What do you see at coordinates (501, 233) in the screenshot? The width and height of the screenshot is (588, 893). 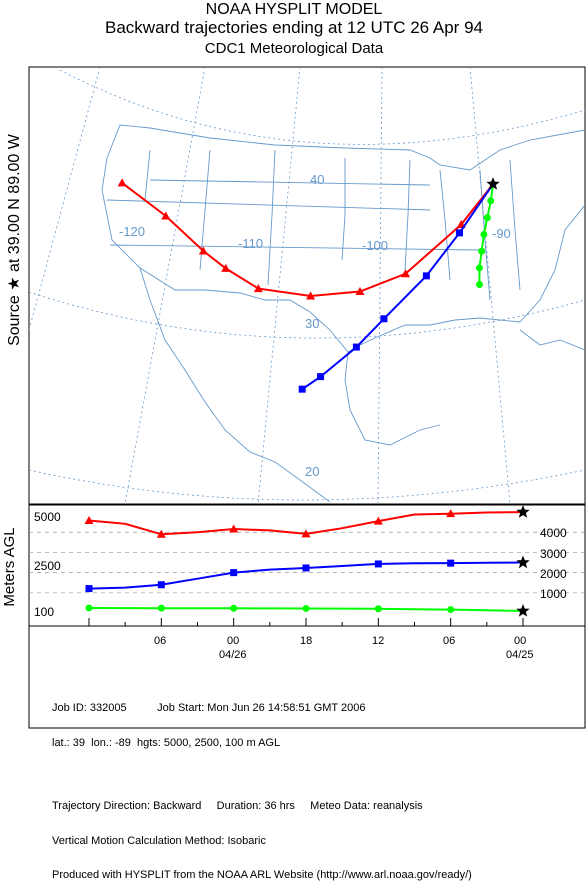 I see `lon-label-90: -90` at bounding box center [501, 233].